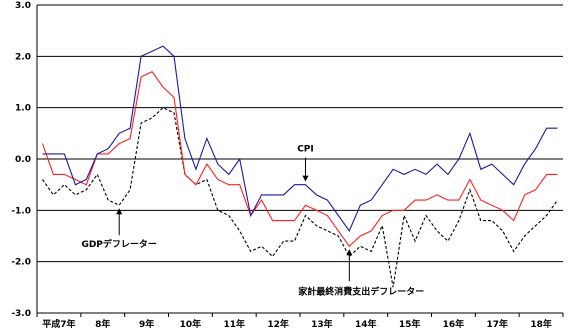 Image resolution: width=569 pixels, height=335 pixels. Describe the element at coordinates (234, 324) in the screenshot. I see `x-tick-label: 11年` at that location.